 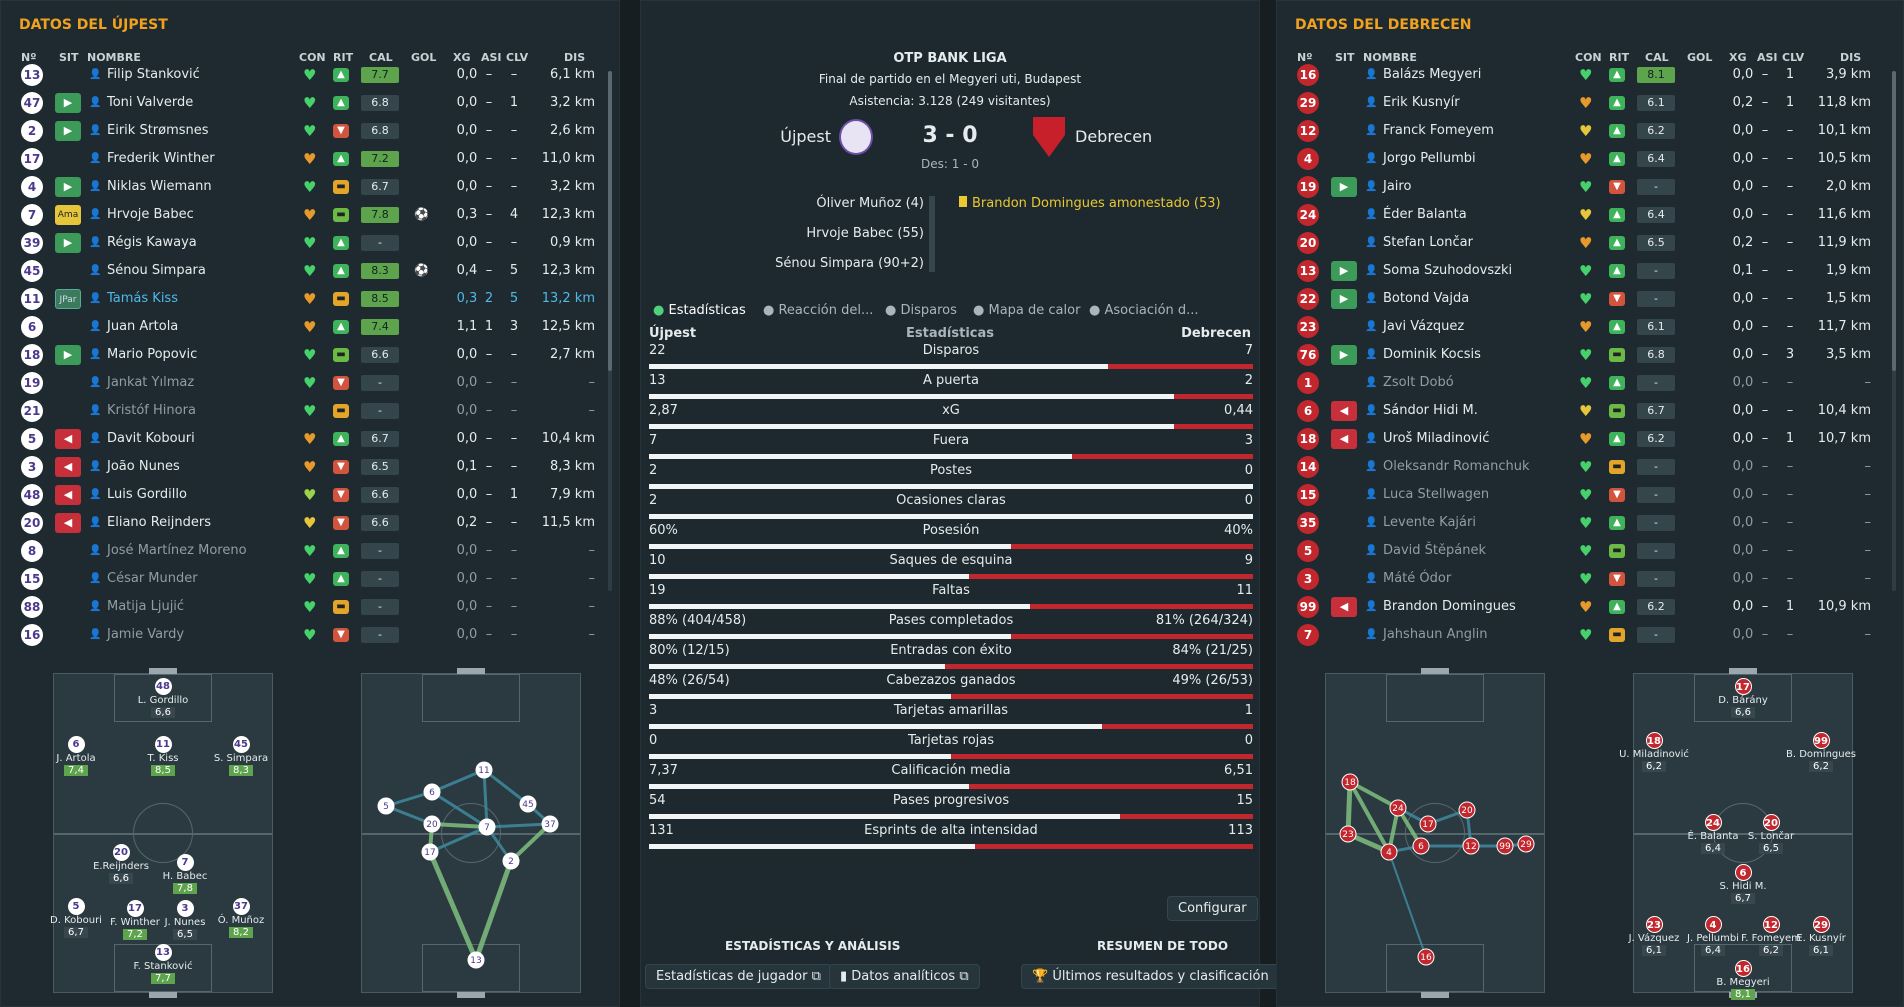 I want to click on table-row: 88 👤 Matija Ljujić ♥ ▬ - 0,0 – – –, so click(x=308, y=607).